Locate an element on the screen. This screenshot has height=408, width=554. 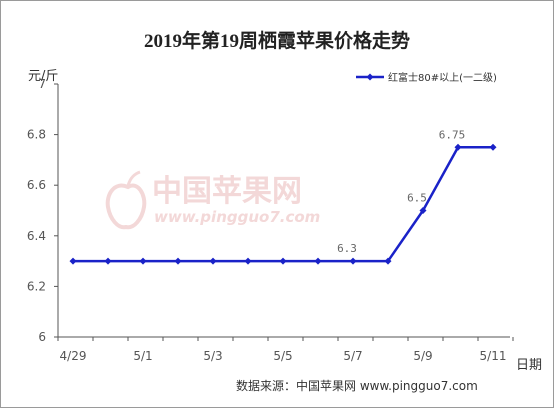
y-tick-label: 6.2 is located at coordinates (36, 286).